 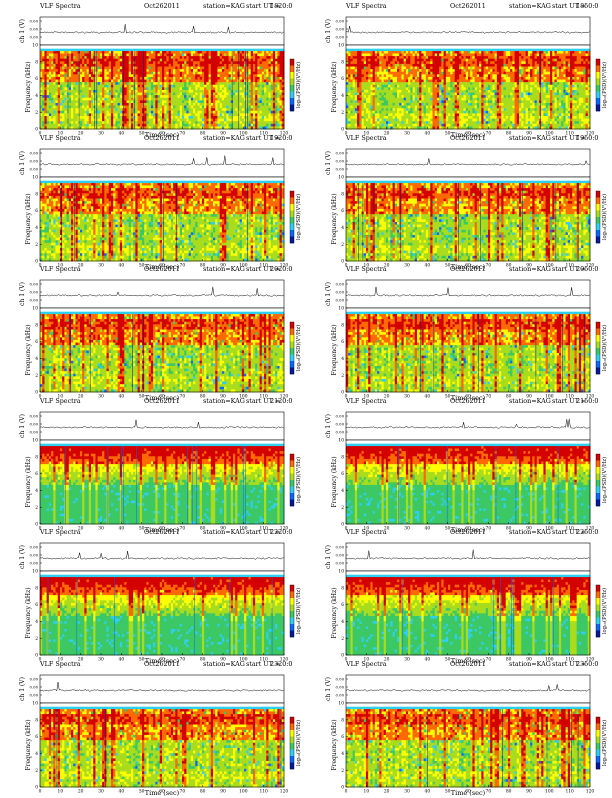 I want to click on y-tick-label: 4, so click(x=36, y=96).